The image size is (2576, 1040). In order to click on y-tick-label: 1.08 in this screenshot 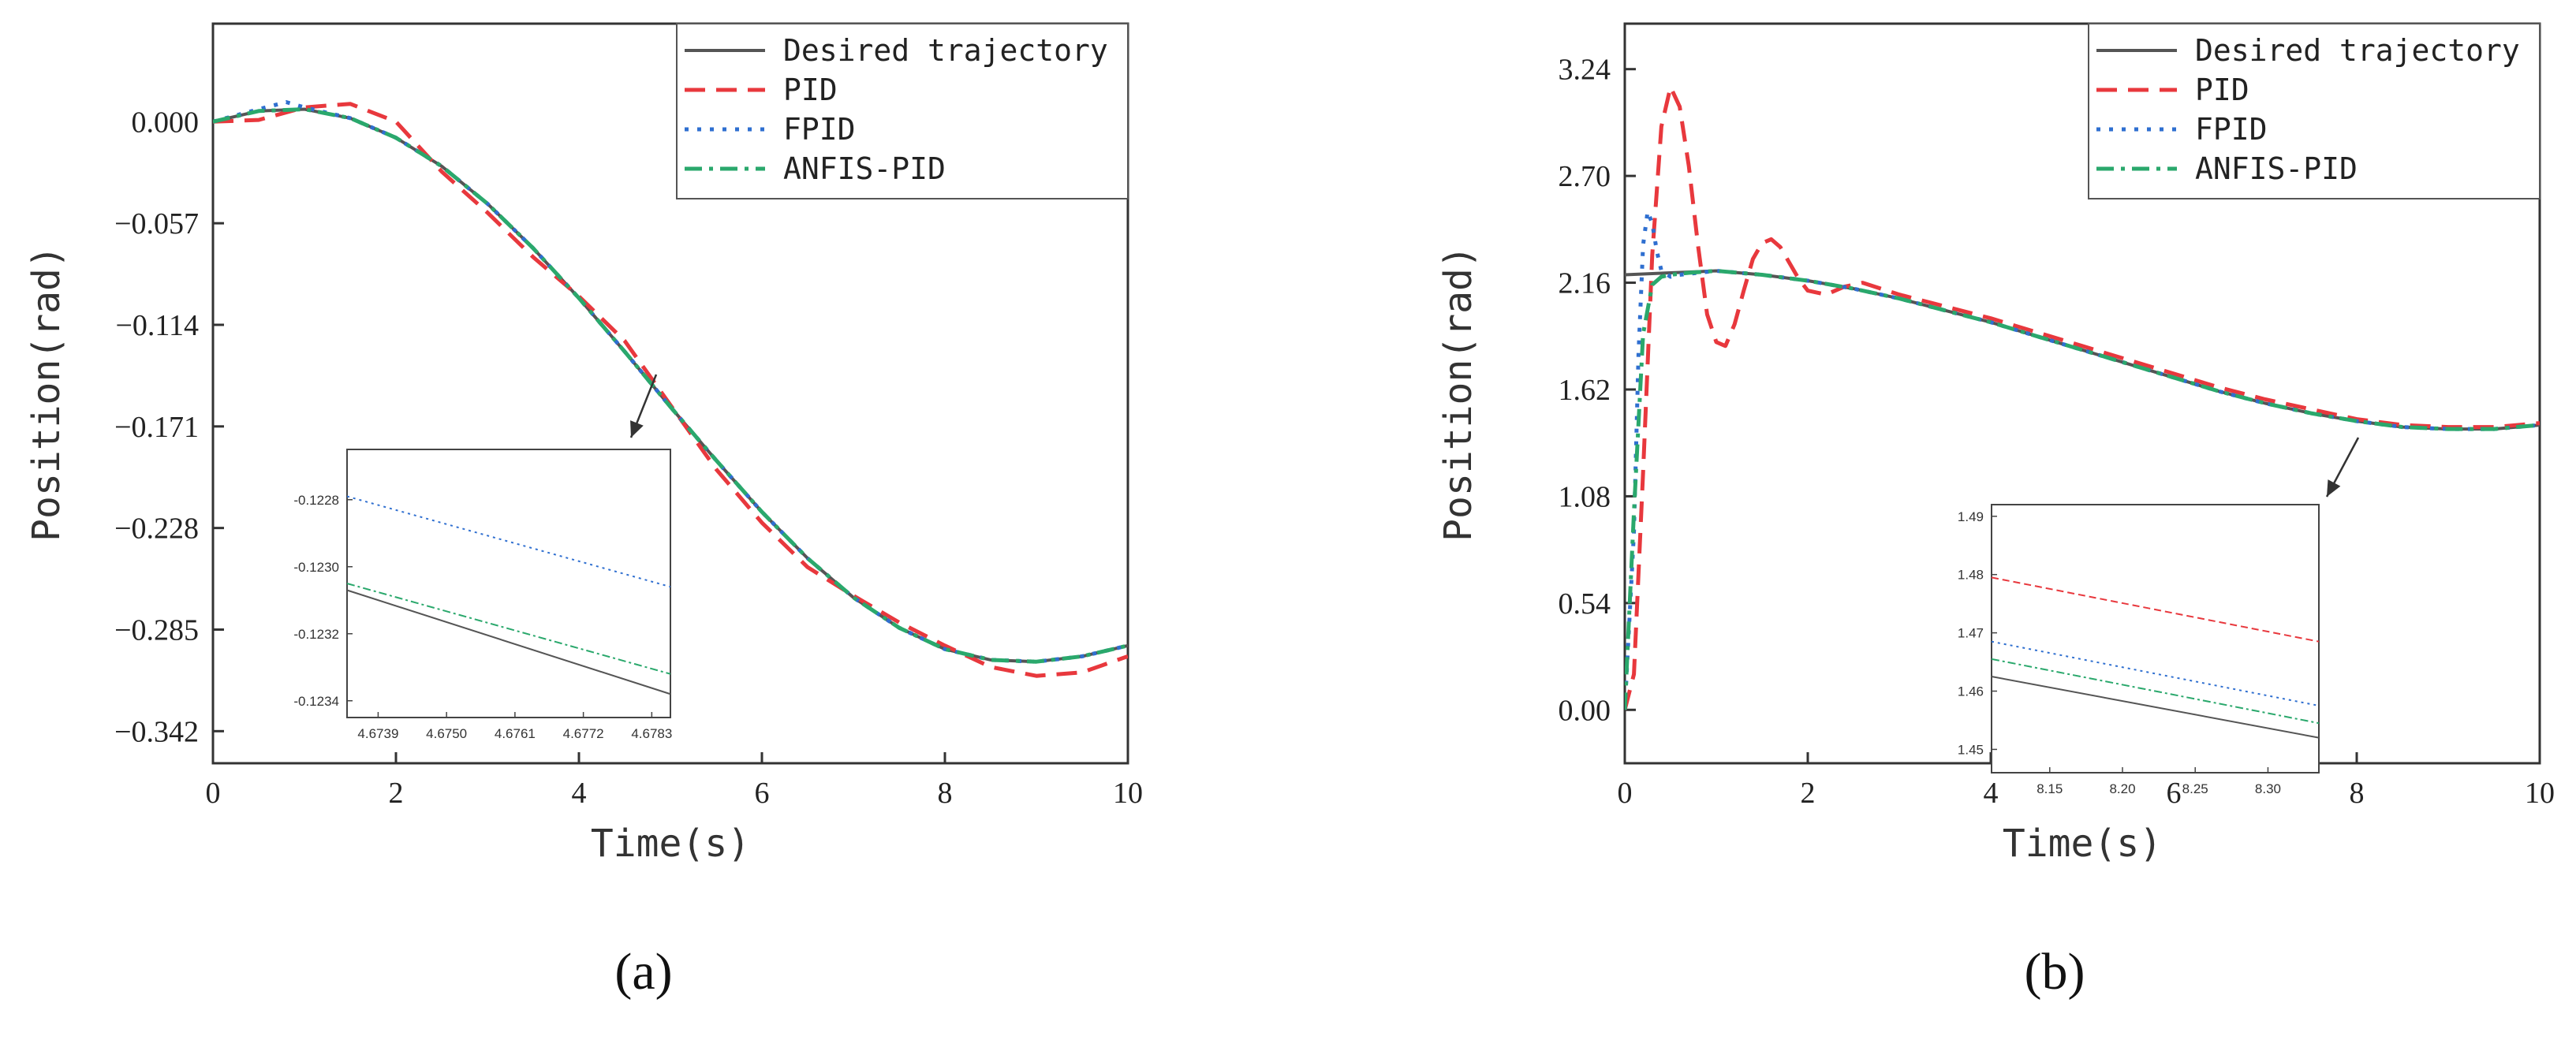, I will do `click(1585, 496)`.